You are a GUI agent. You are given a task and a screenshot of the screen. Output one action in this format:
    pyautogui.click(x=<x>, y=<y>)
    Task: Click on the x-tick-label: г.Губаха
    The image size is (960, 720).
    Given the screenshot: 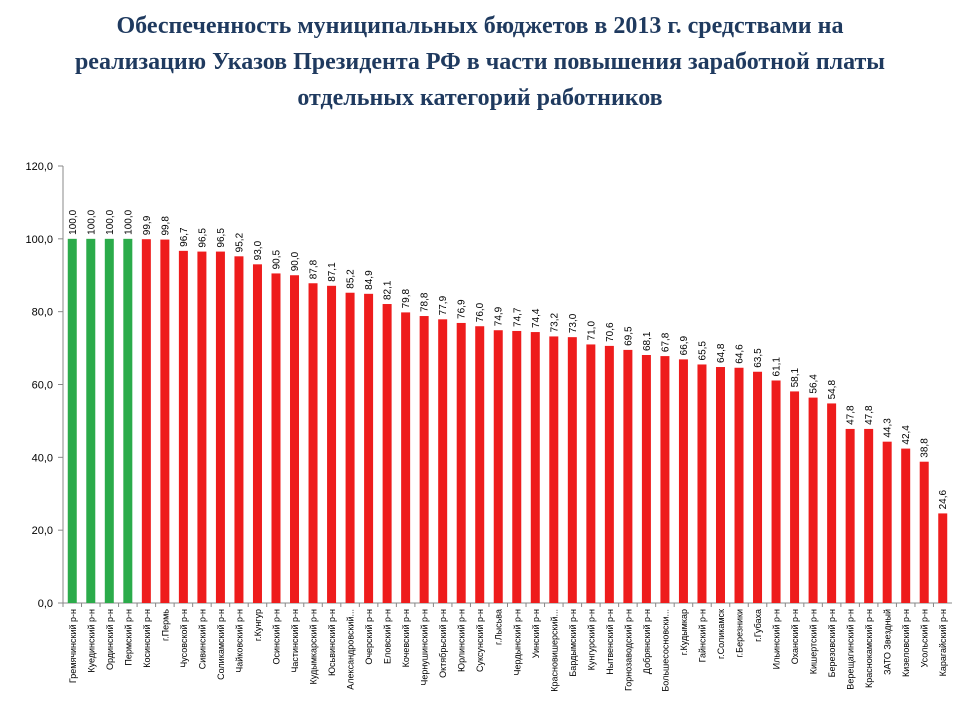 What is the action you would take?
    pyautogui.click(x=758, y=625)
    